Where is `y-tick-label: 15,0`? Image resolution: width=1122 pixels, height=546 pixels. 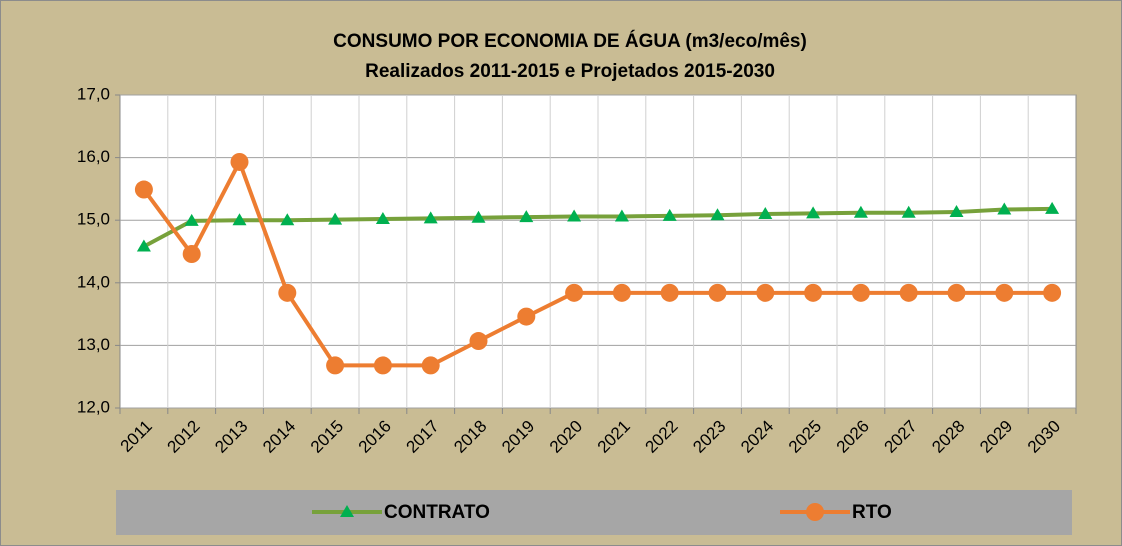
y-tick-label: 15,0 is located at coordinates (93, 219).